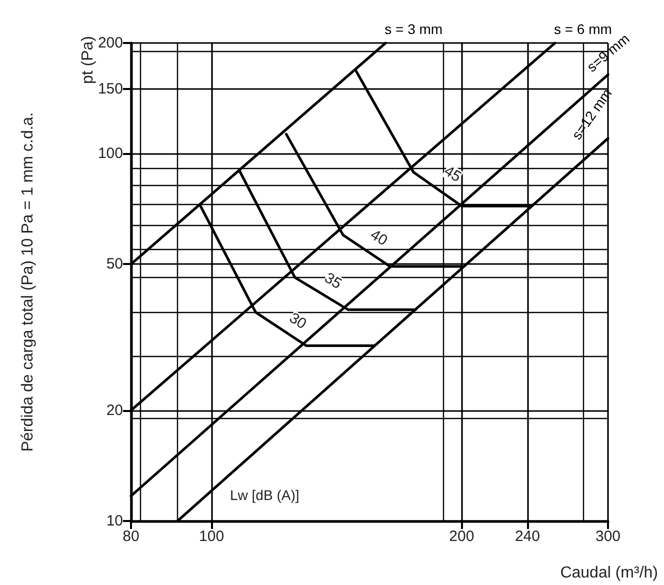 Image resolution: width=664 pixels, height=585 pixels. Describe the element at coordinates (265, 495) in the screenshot. I see `annotation: Lw [dB (A)]` at that location.